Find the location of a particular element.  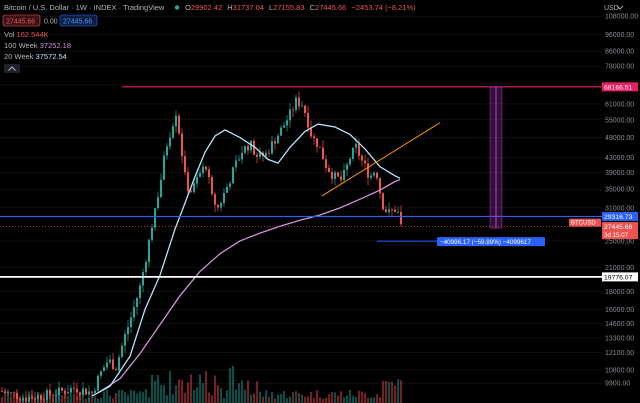

chevron-down-icon is located at coordinates (620, 7).